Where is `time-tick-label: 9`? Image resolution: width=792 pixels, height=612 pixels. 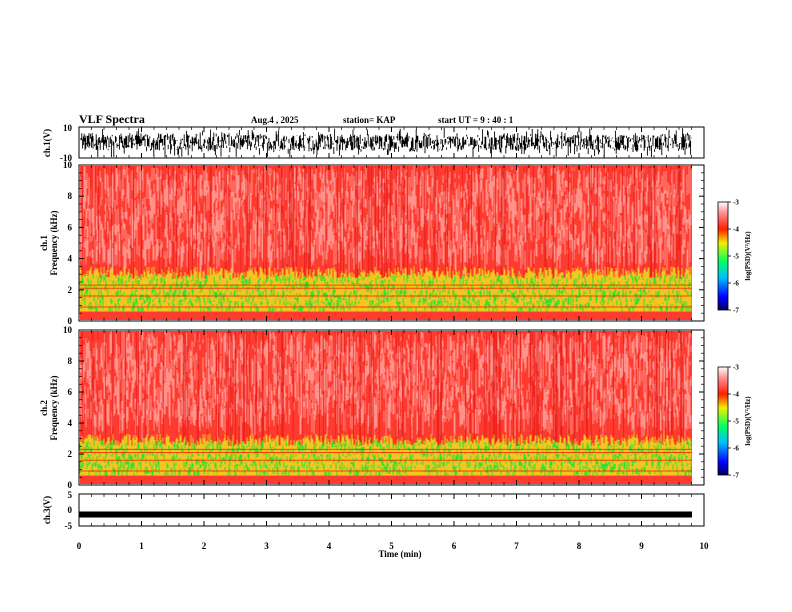
time-tick-label: 9 is located at coordinates (641, 546).